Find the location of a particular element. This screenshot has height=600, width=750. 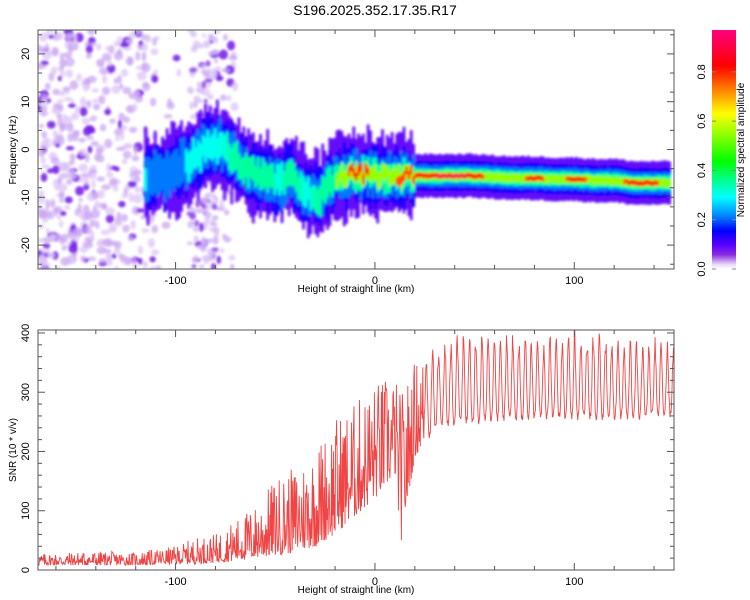

colorbar-tick-label: 0.2 is located at coordinates (702, 219).